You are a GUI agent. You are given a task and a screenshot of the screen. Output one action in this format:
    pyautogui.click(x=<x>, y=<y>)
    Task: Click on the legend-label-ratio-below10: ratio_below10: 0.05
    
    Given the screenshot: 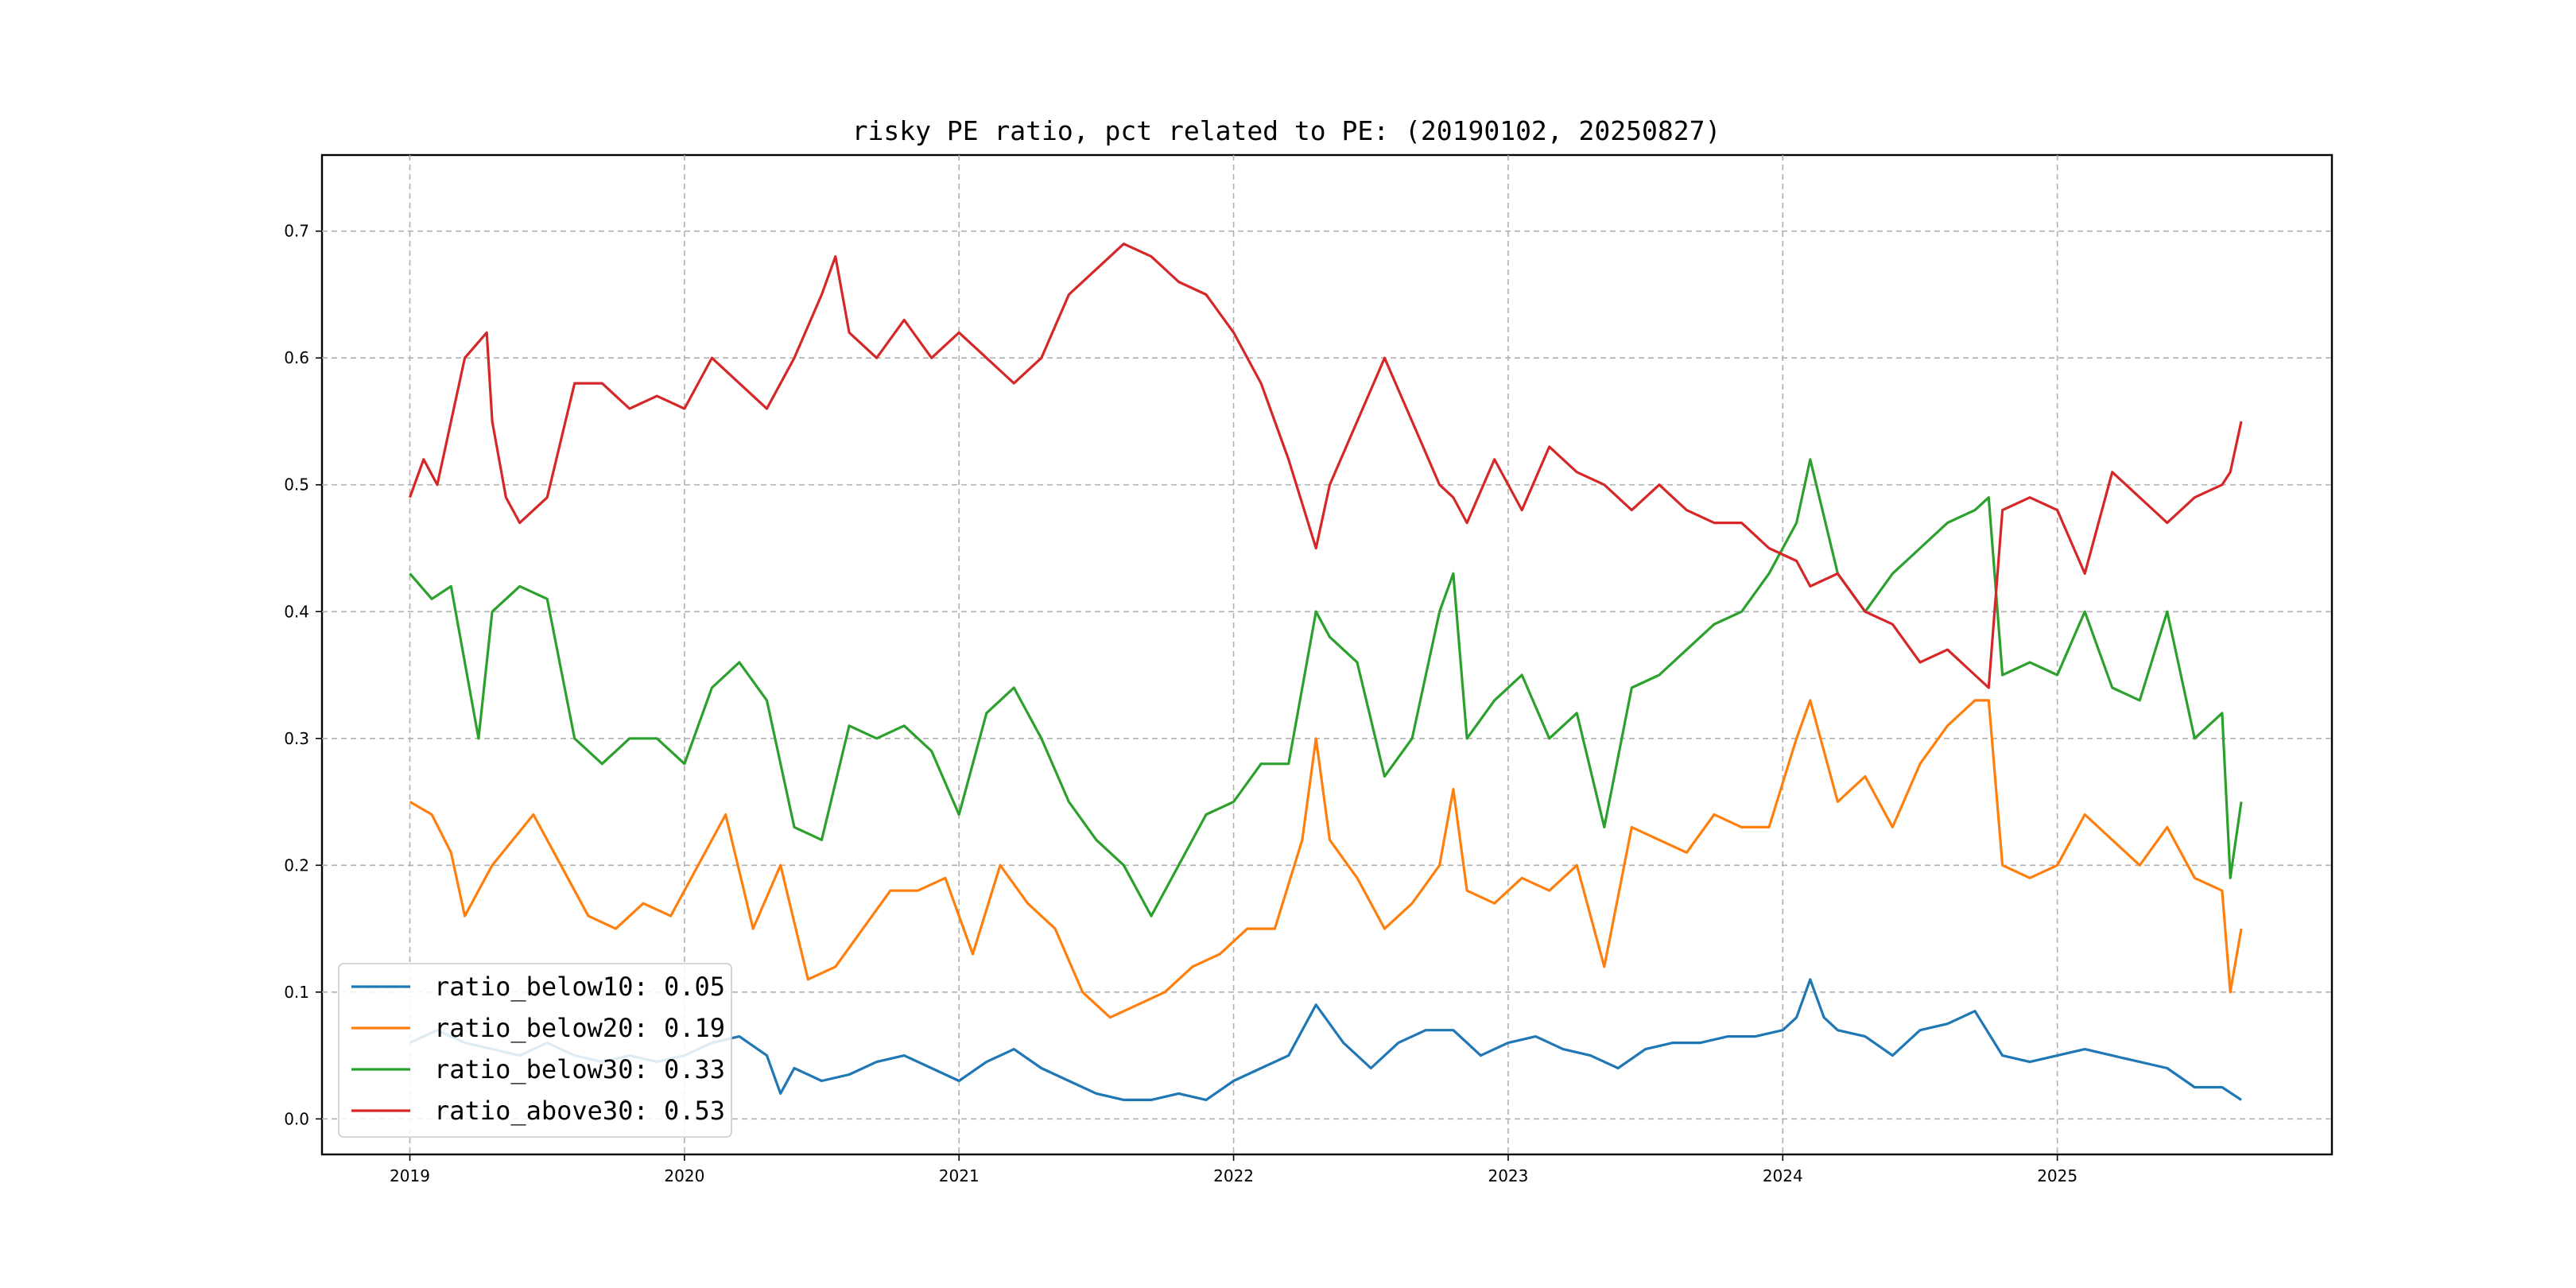 What is the action you would take?
    pyautogui.click(x=580, y=987)
    